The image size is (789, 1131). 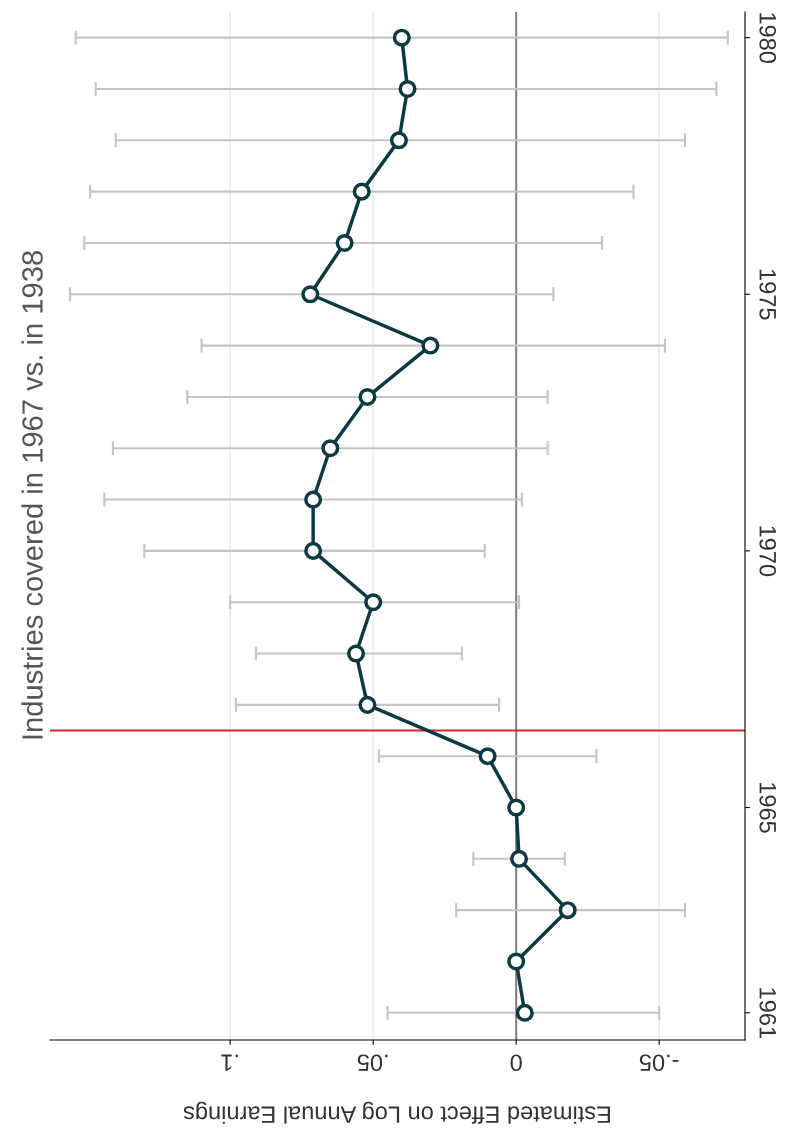 I want to click on y-tick-label: 1961, so click(x=768, y=1013).